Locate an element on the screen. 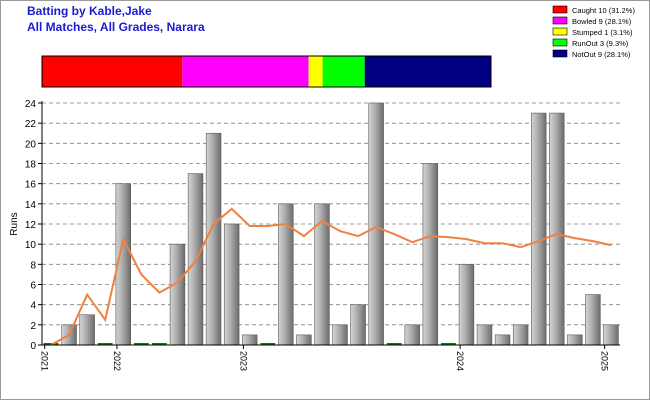 The height and width of the screenshot is (400, 650). y-tick-label: 12 is located at coordinates (31, 225).